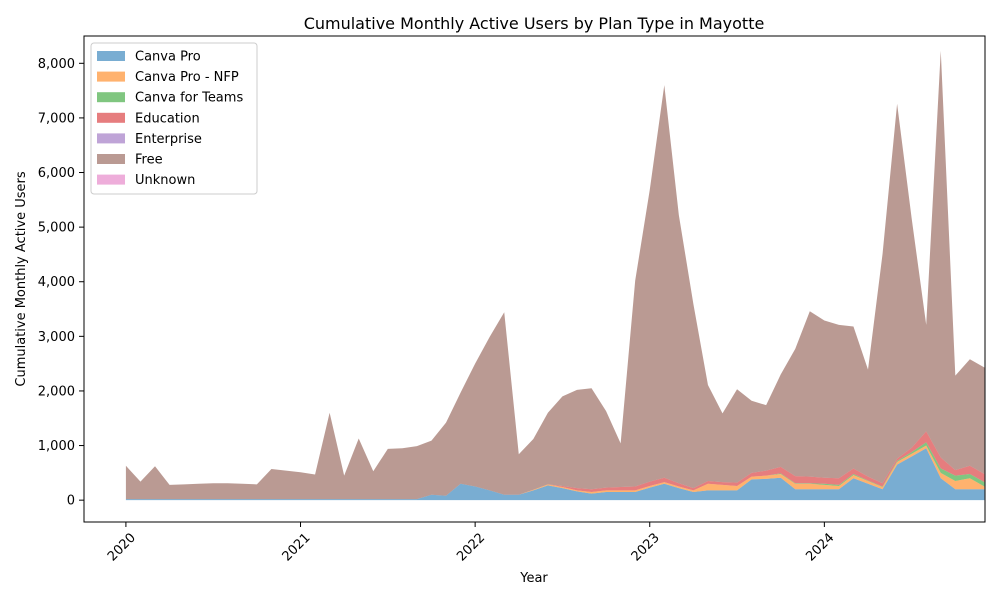 Image resolution: width=1000 pixels, height=600 pixels. What do you see at coordinates (820, 547) in the screenshot?
I see `x-tick-label: 2024` at bounding box center [820, 547].